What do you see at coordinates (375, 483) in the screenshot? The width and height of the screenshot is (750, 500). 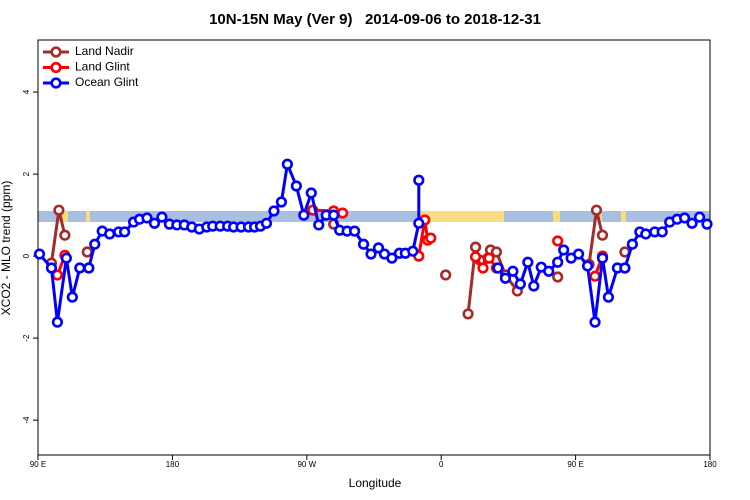 I see `x-axis-label: Longitude` at bounding box center [375, 483].